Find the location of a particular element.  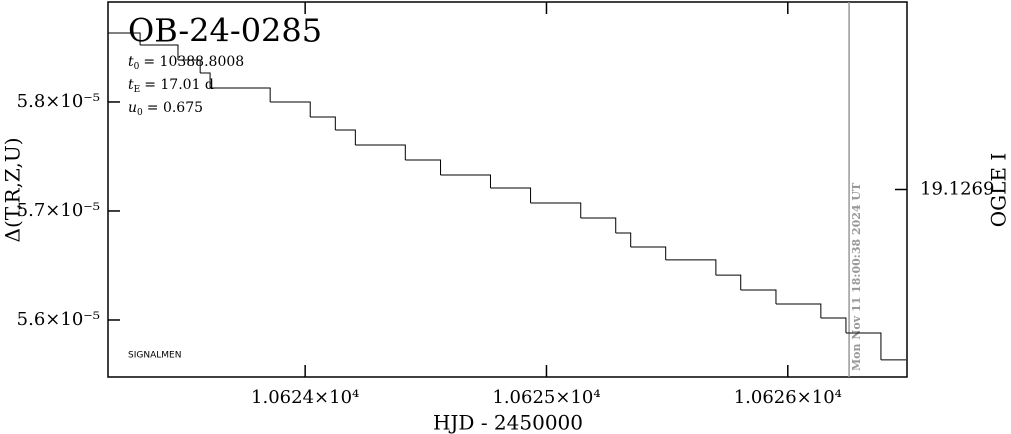

parameter-value: = 17.01 d is located at coordinates (179, 85).